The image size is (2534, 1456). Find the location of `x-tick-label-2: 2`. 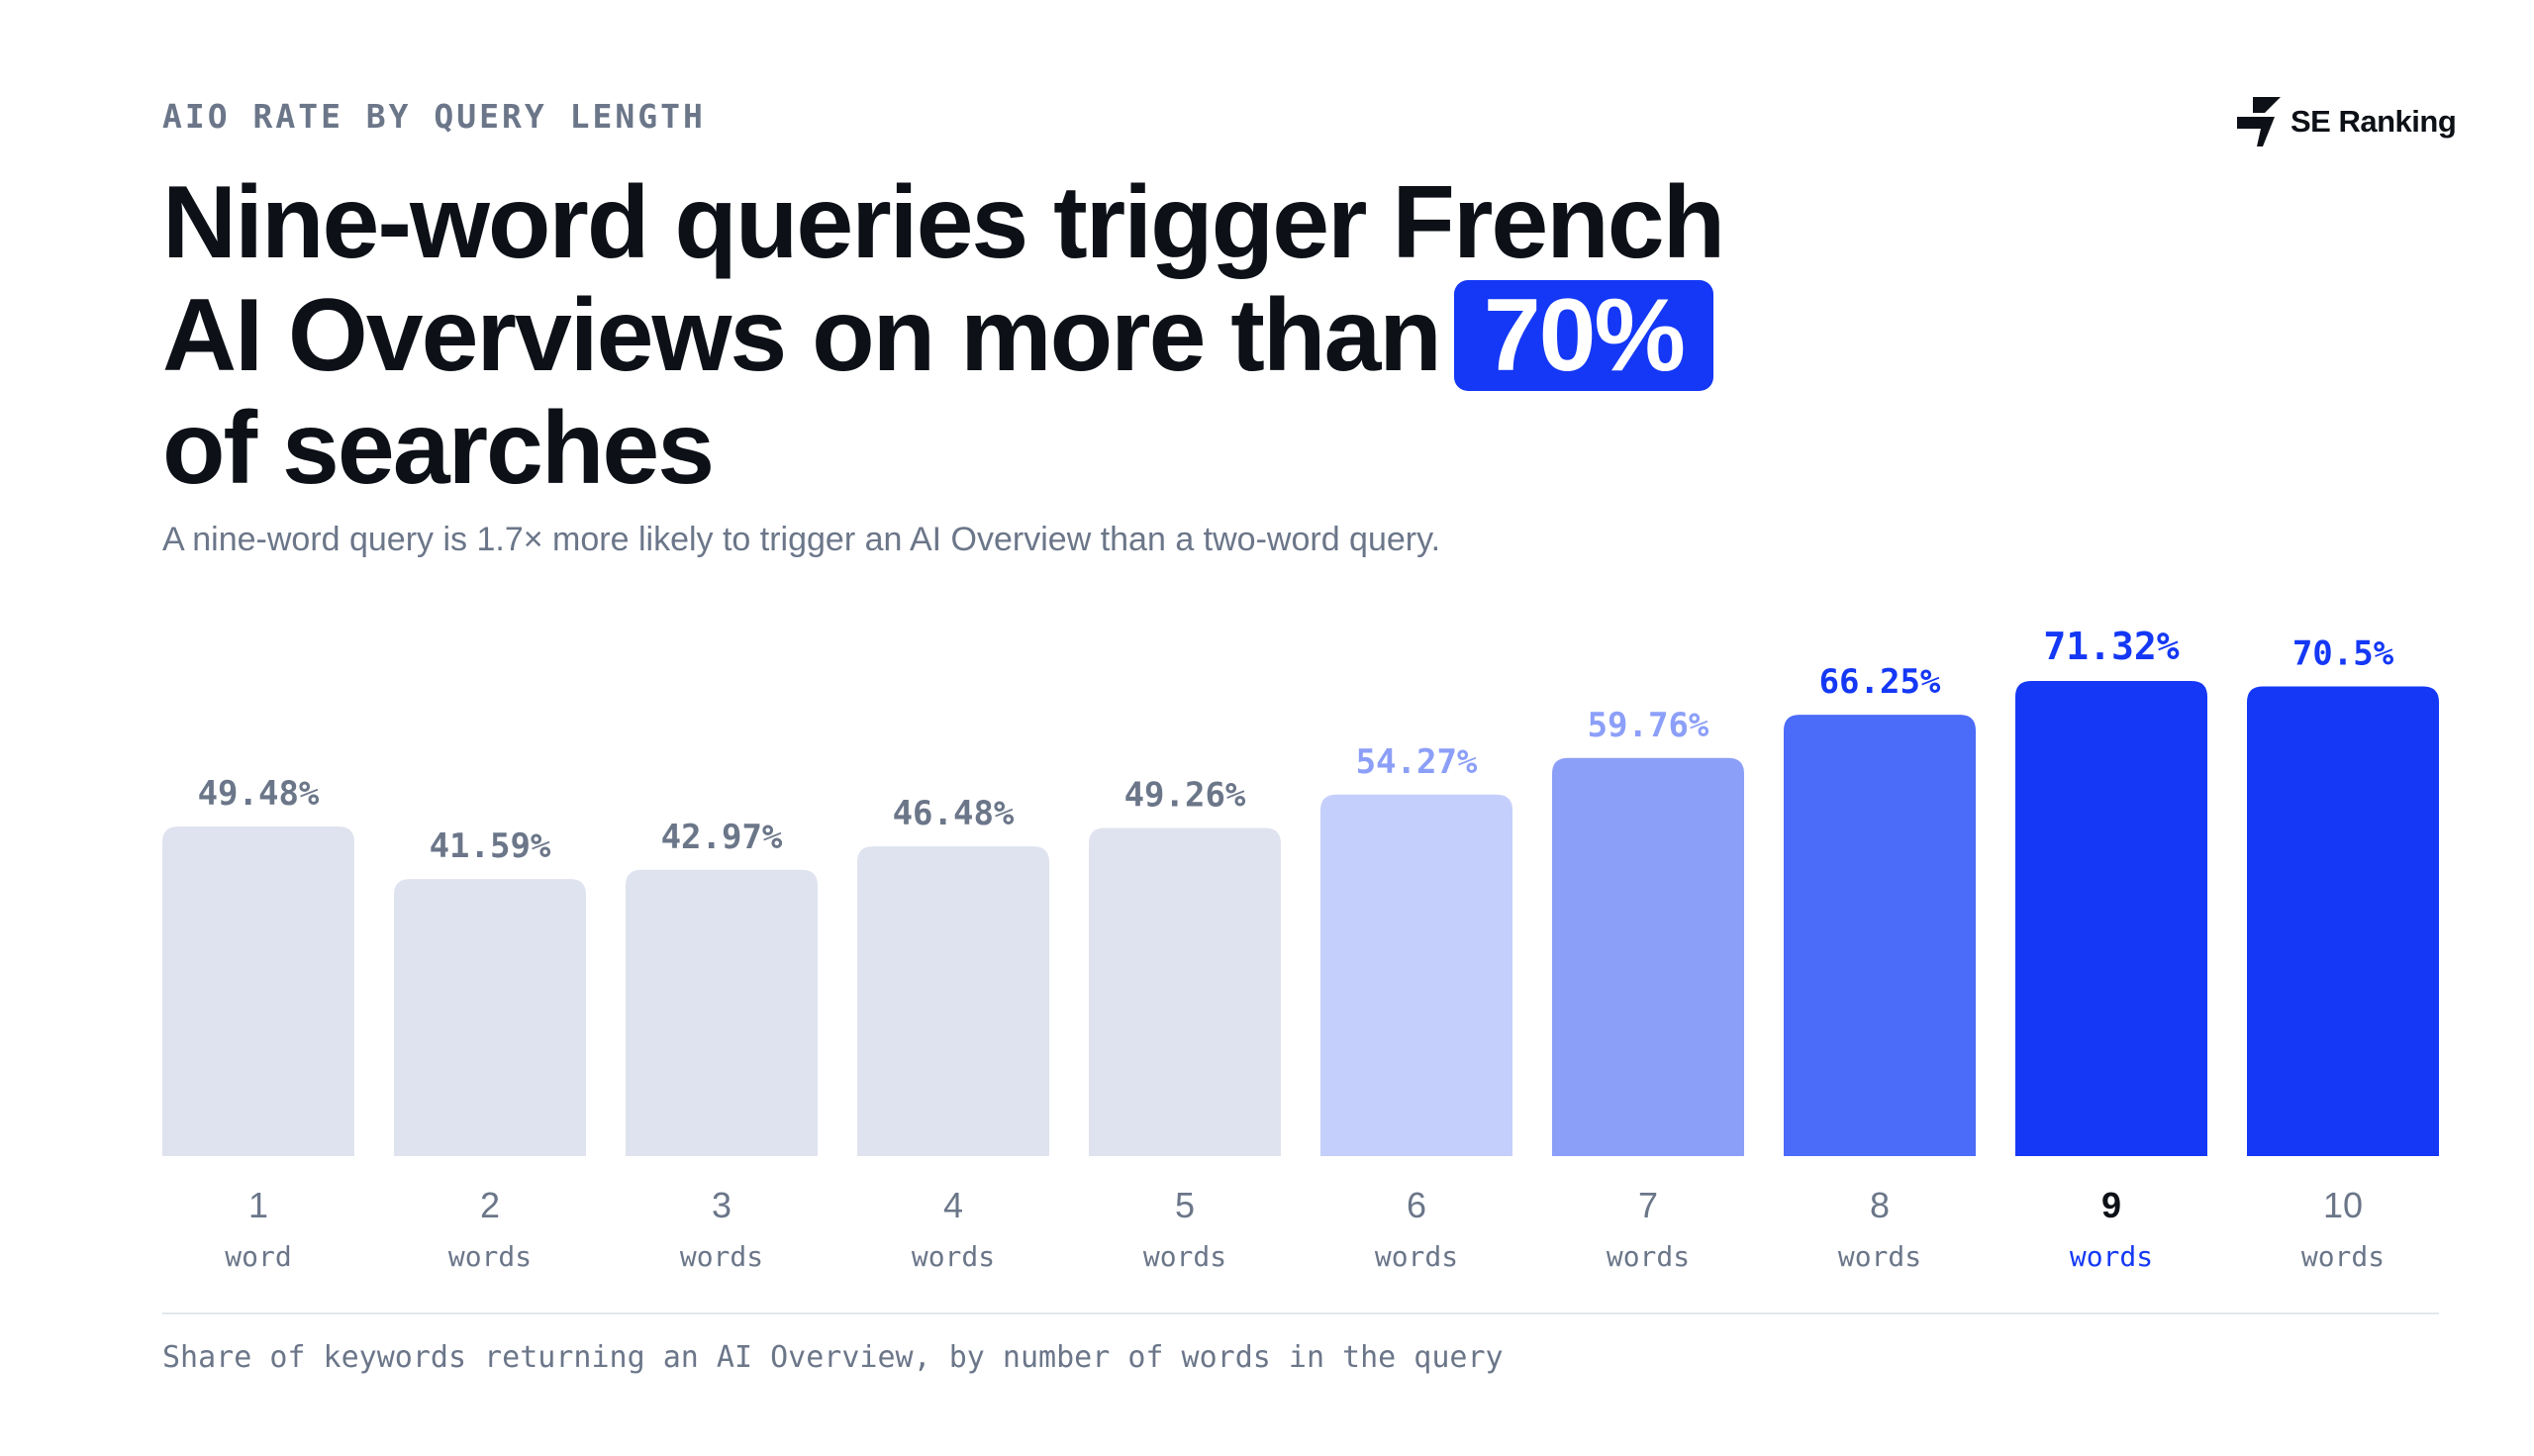

x-tick-label-2: 2 is located at coordinates (490, 1205).